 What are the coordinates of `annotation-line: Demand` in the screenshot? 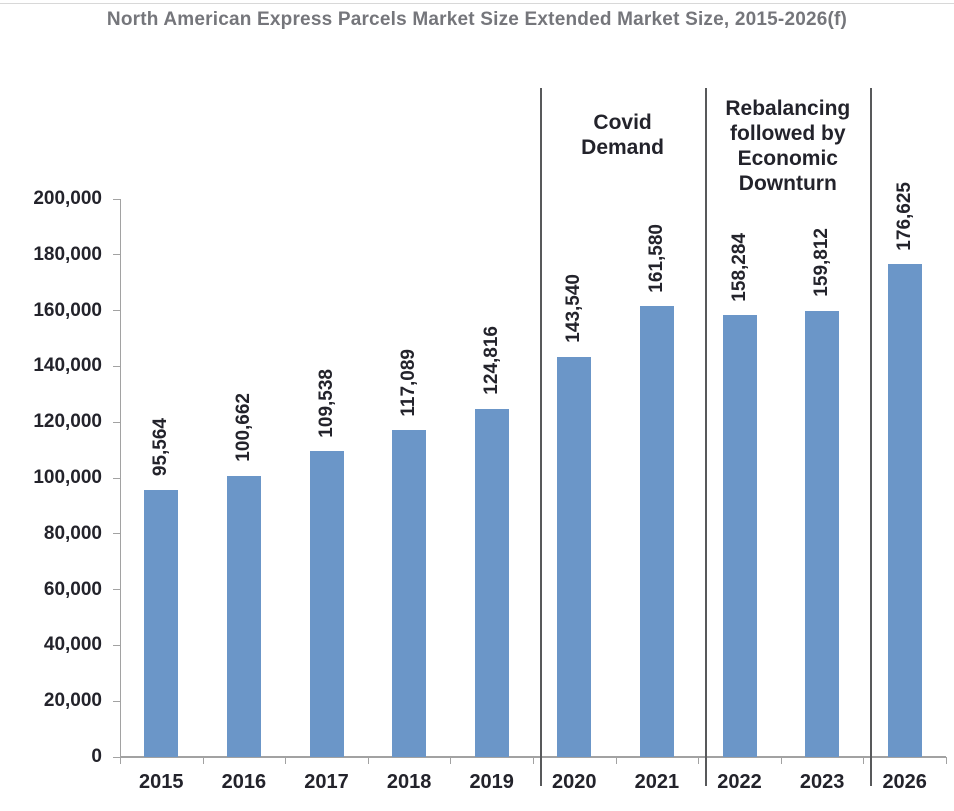 It's located at (623, 147).